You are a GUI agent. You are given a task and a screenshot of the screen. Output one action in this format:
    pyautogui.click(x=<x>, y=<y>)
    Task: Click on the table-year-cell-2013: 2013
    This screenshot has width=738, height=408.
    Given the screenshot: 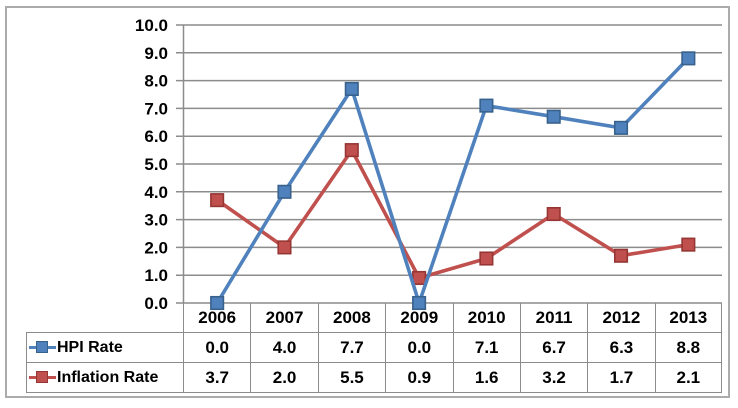 What is the action you would take?
    pyautogui.click(x=688, y=318)
    